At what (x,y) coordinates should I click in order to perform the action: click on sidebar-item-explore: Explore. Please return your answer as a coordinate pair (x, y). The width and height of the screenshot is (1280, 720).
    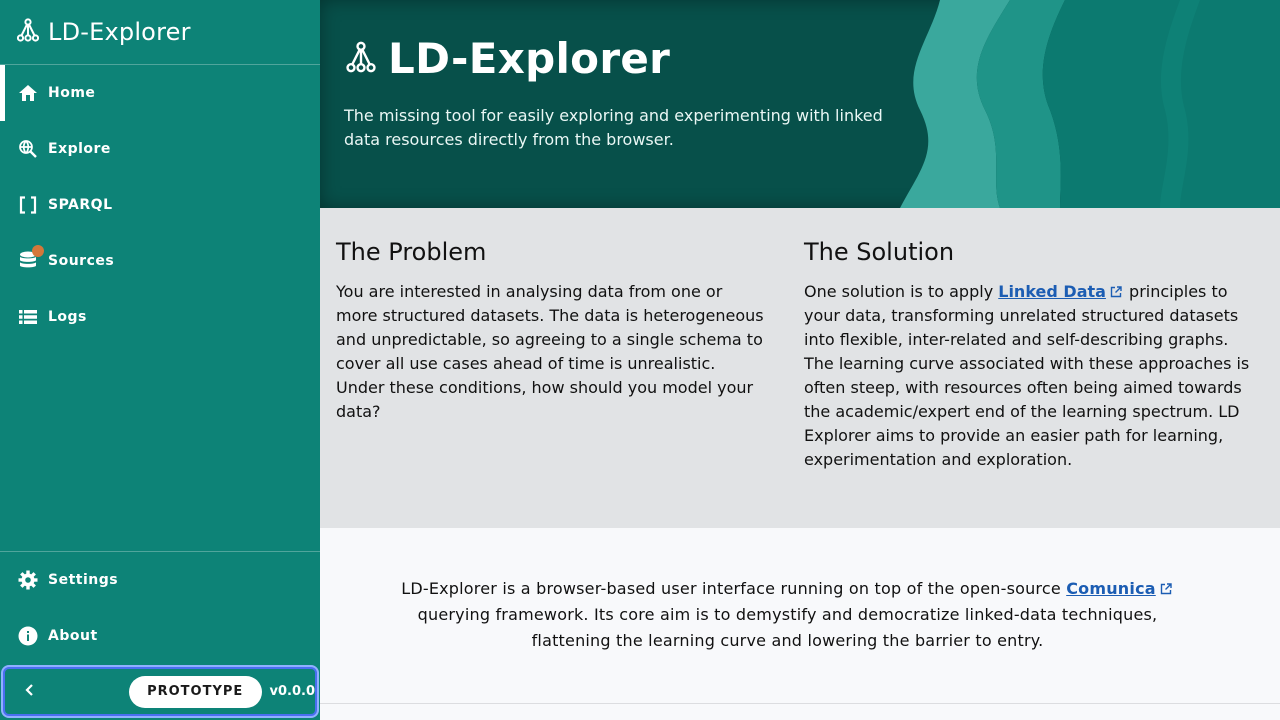
    Looking at the image, I should click on (160, 149).